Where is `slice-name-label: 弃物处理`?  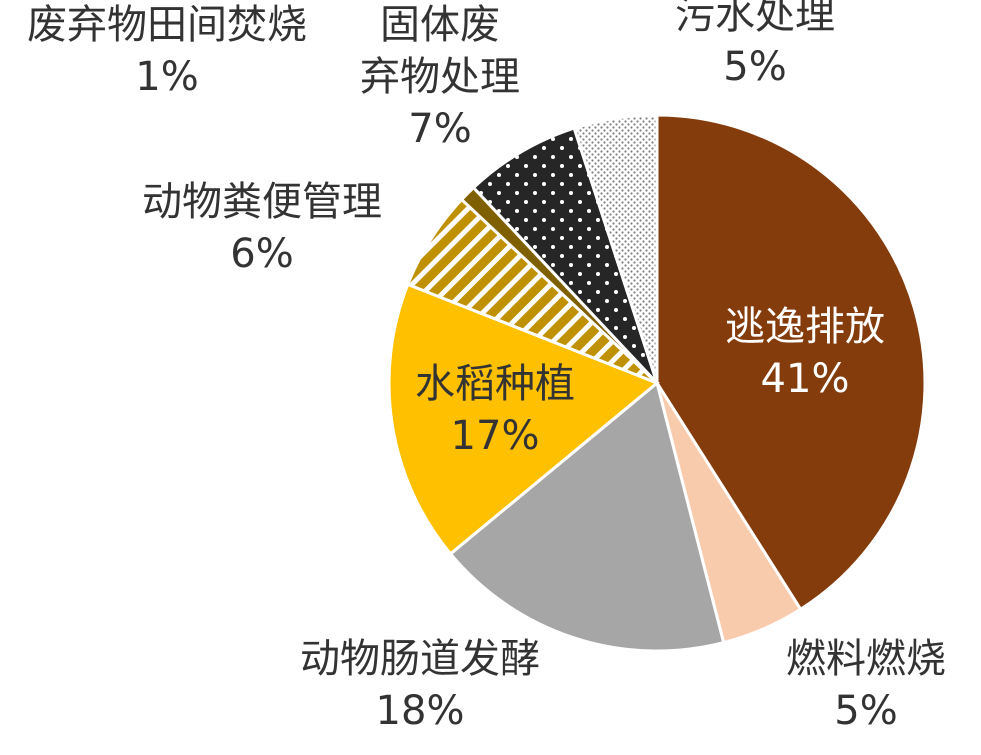
slice-name-label: 弃物处理 is located at coordinates (440, 77).